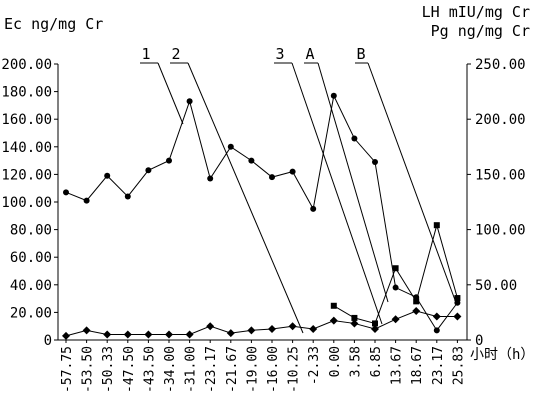 This screenshot has height=401, width=536. Describe the element at coordinates (376, 361) in the screenshot. I see `x-tick-label: 6.85` at that location.